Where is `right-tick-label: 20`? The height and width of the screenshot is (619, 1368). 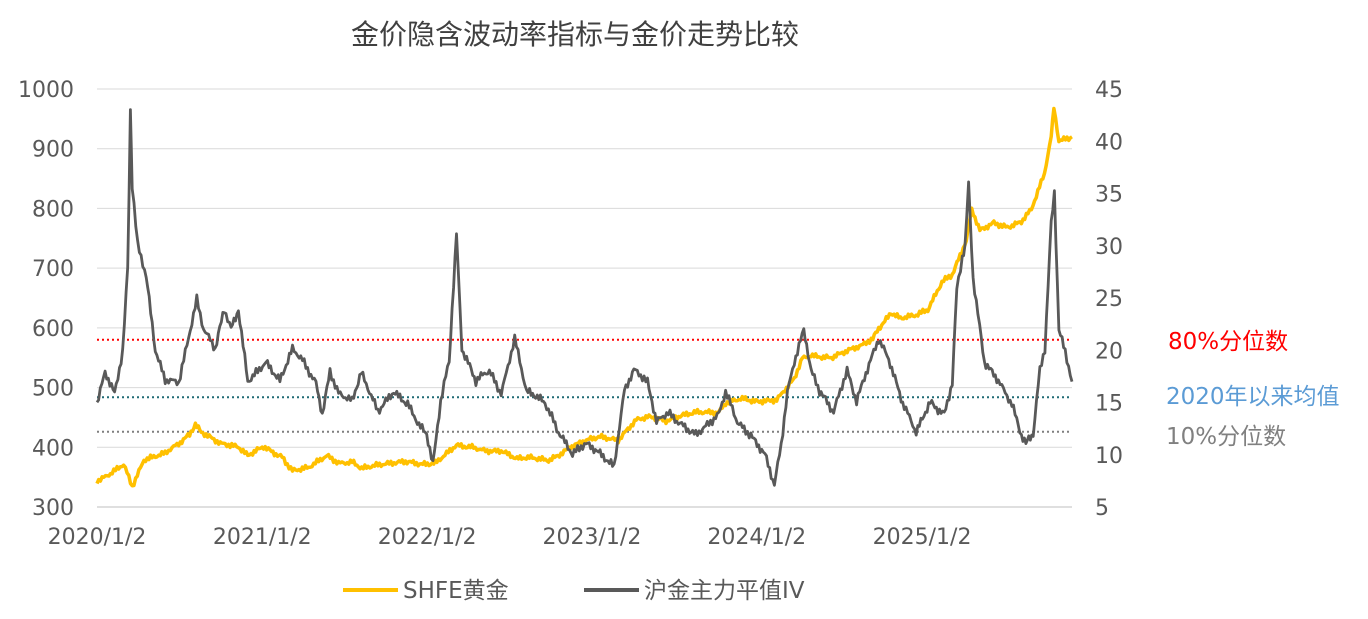 right-tick-label: 20 is located at coordinates (1109, 351).